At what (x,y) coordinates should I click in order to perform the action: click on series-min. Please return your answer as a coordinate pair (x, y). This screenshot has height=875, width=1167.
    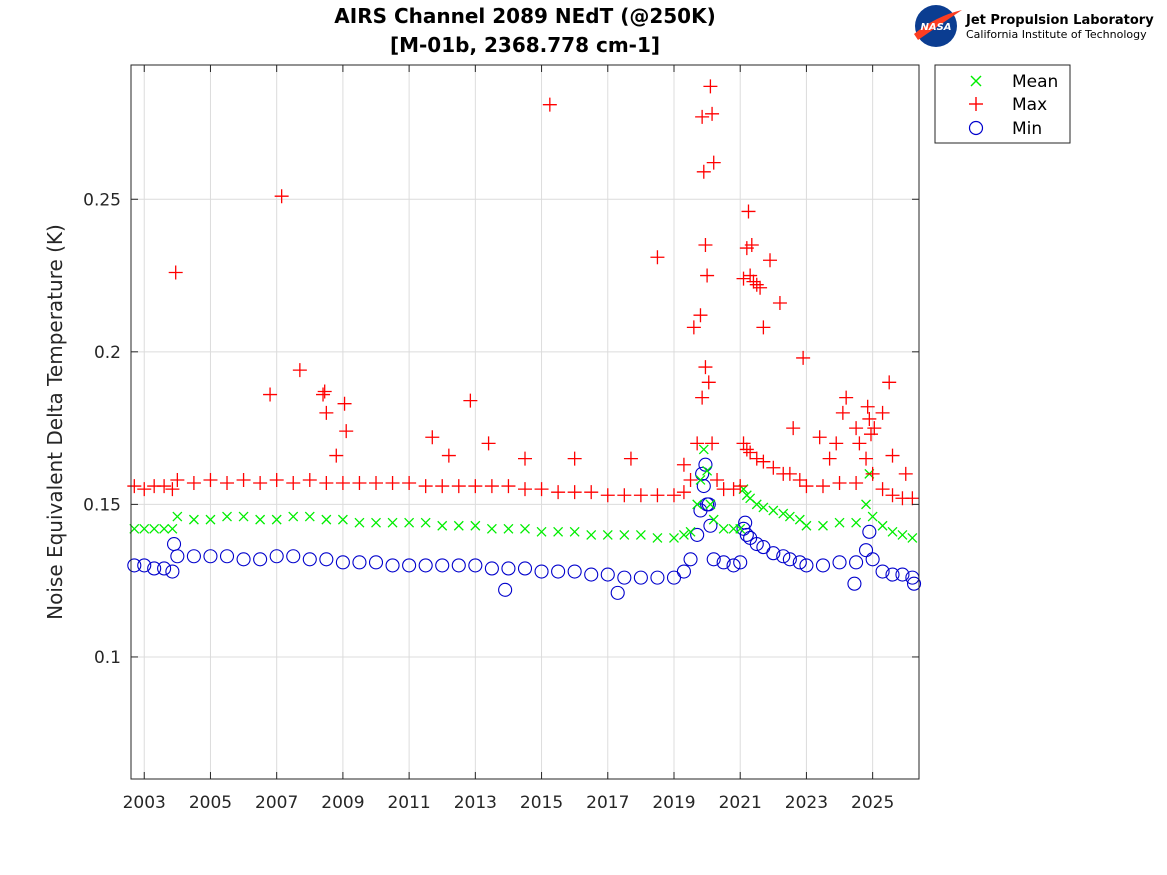
    Looking at the image, I should click on (524, 528).